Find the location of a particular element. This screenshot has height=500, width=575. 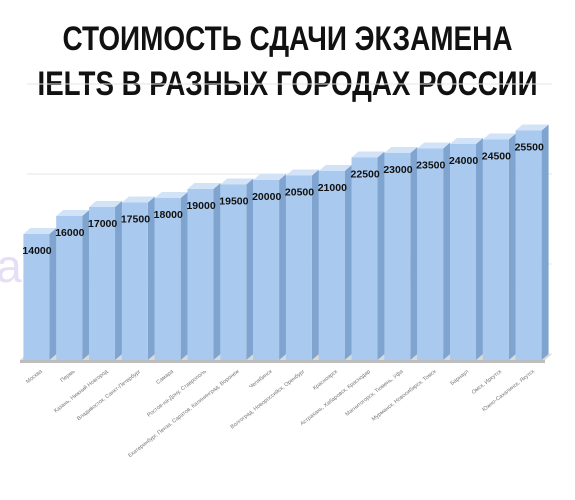

data-label: 19000 is located at coordinates (200, 206).